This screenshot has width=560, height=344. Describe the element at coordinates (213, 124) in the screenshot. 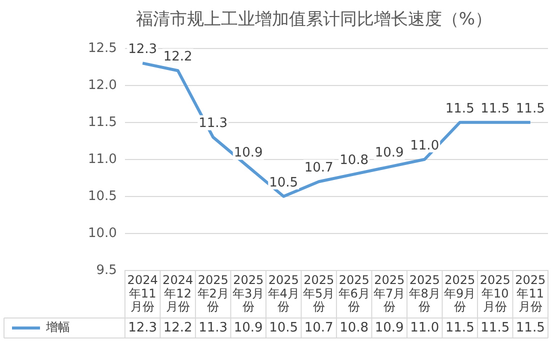

I see `text: 11.3` at that location.